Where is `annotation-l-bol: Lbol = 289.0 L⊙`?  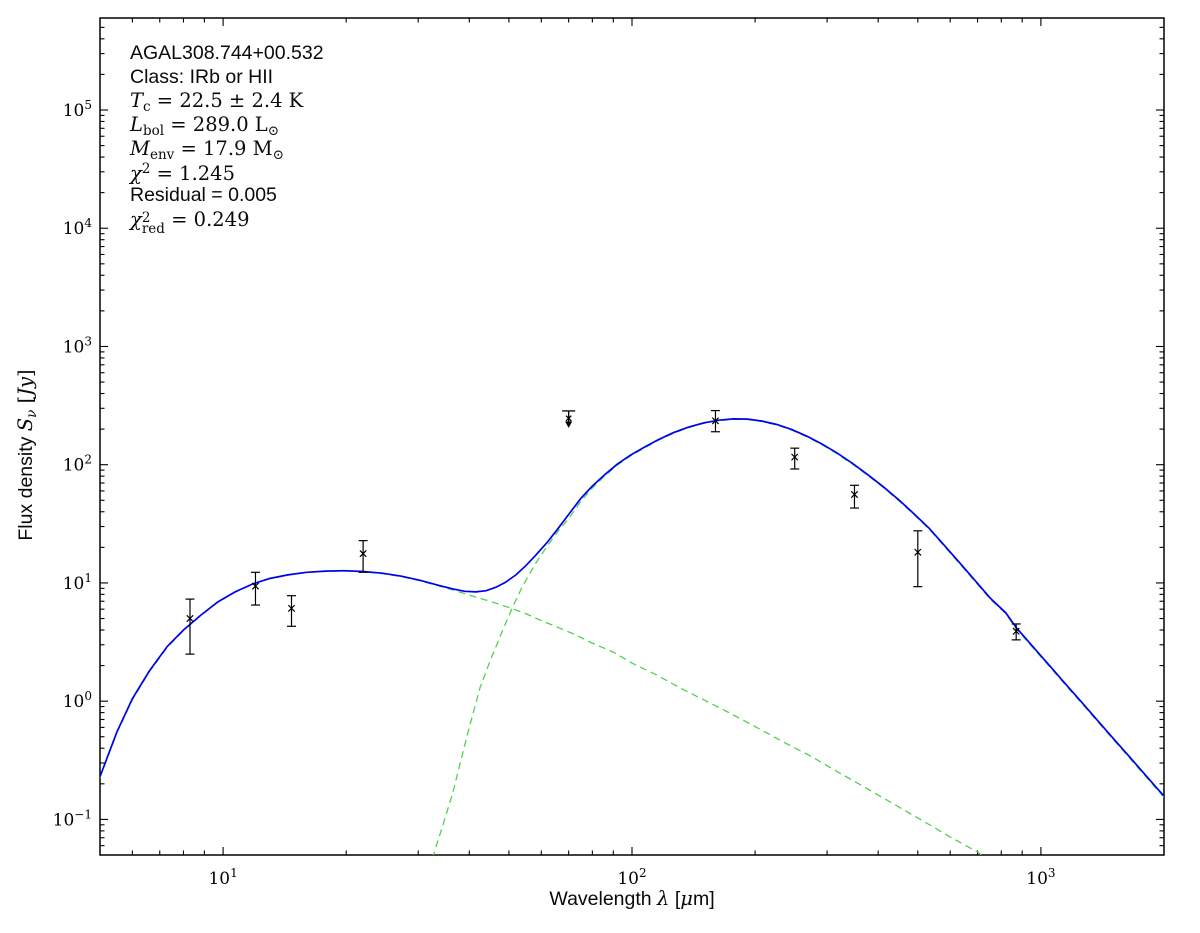 annotation-l-bol: Lbol = 289.0 L⊙ is located at coordinates (205, 126).